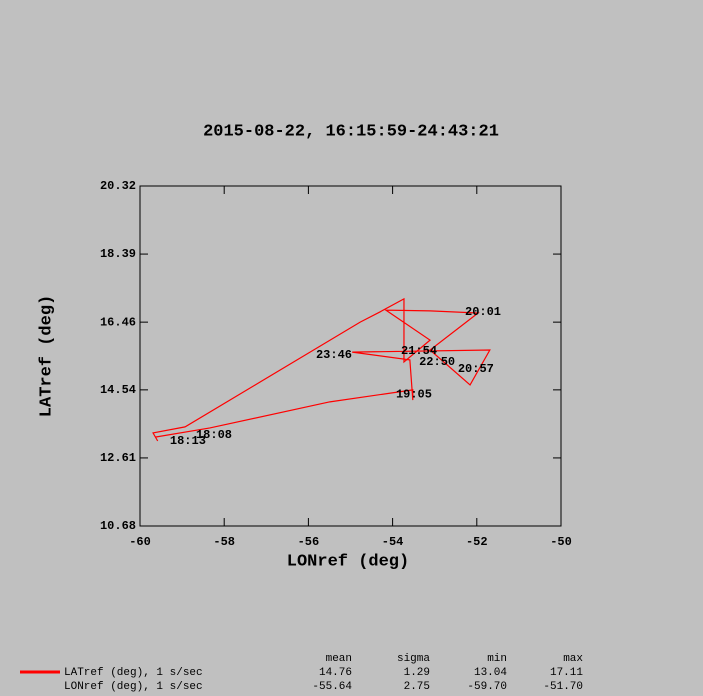 This screenshot has height=696, width=703. What do you see at coordinates (118, 526) in the screenshot?
I see `y-tick-label: 10.68` at bounding box center [118, 526].